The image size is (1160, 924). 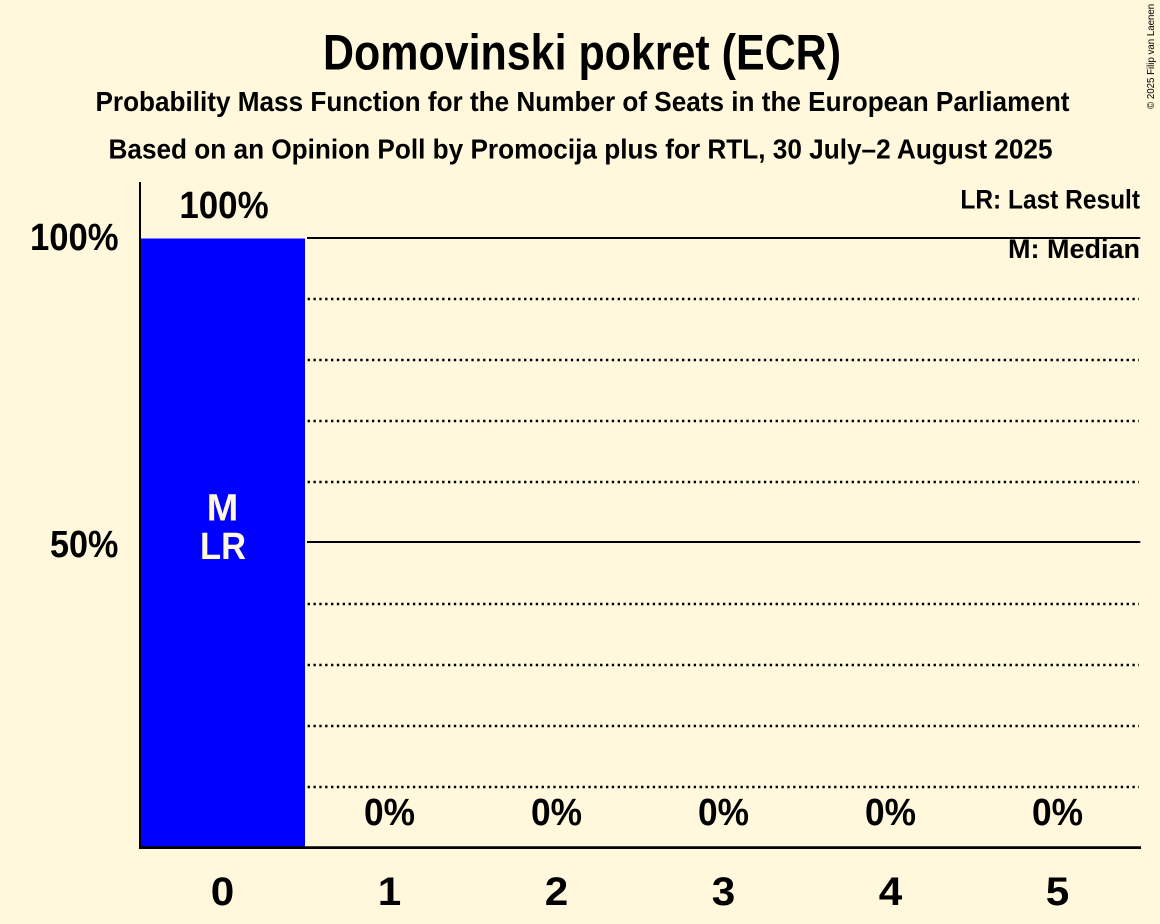 What do you see at coordinates (1058, 892) in the screenshot?
I see `svg-text: 5` at bounding box center [1058, 892].